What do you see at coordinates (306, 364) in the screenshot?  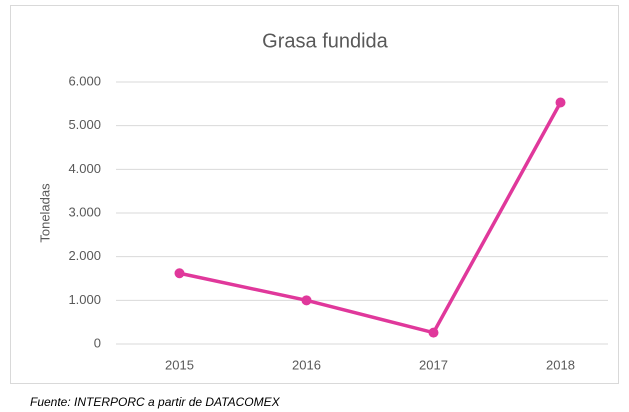 I see `x-tick-label: 2016` at bounding box center [306, 364].